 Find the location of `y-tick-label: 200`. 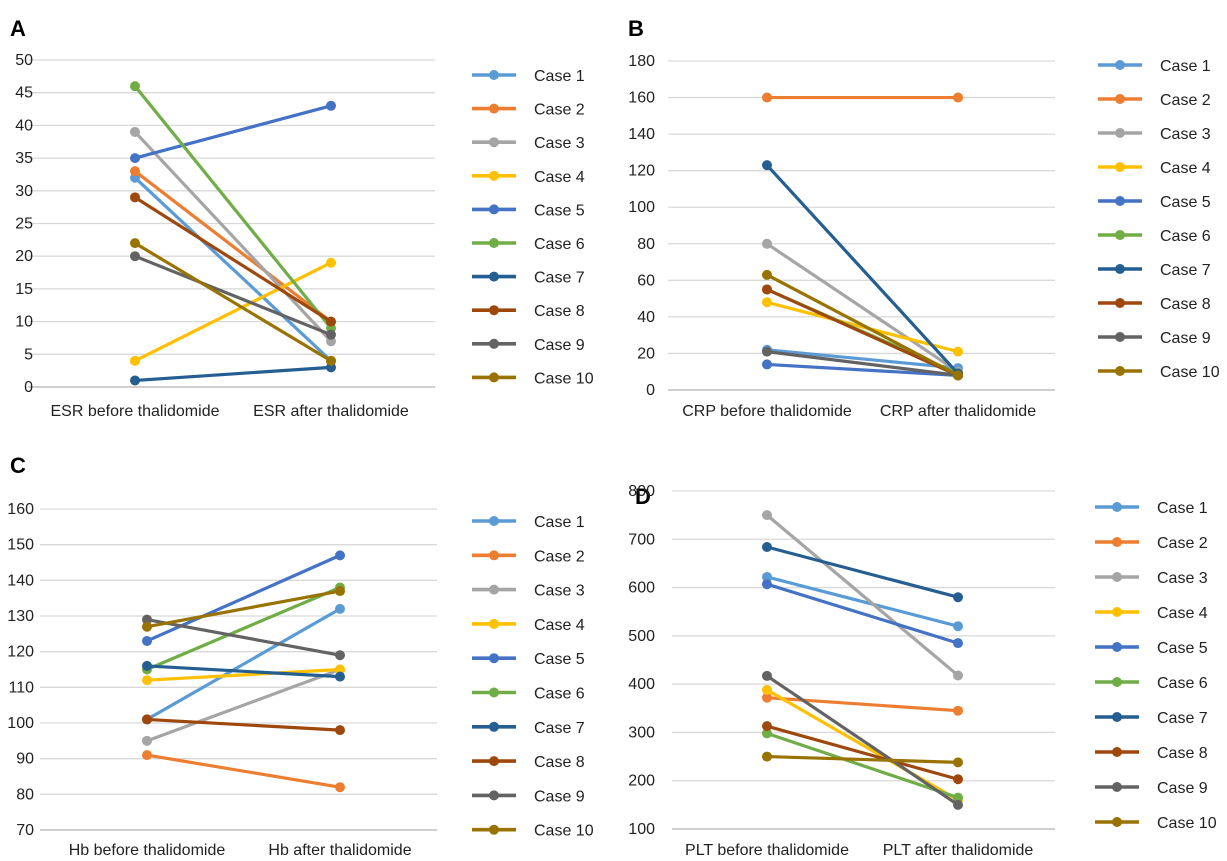

y-tick-label: 200 is located at coordinates (641, 781).